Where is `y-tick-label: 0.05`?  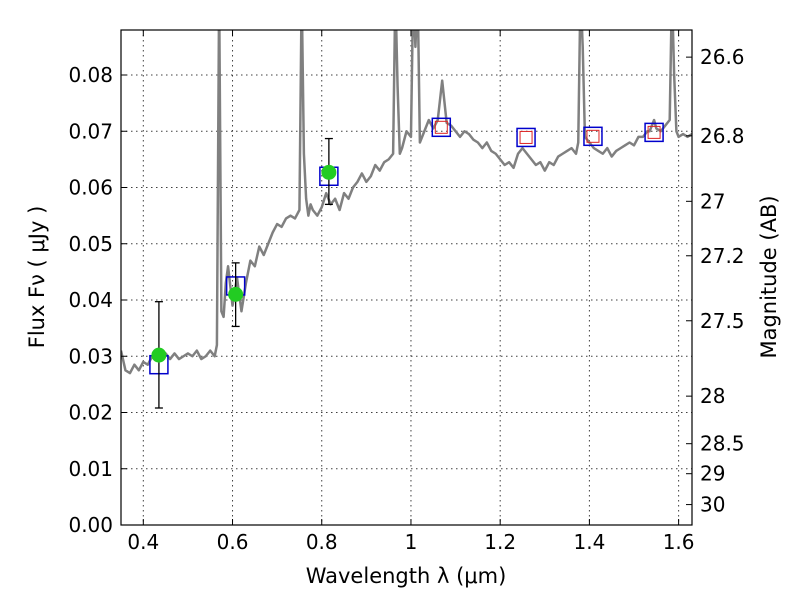
y-tick-label: 0.05 is located at coordinates (90, 244).